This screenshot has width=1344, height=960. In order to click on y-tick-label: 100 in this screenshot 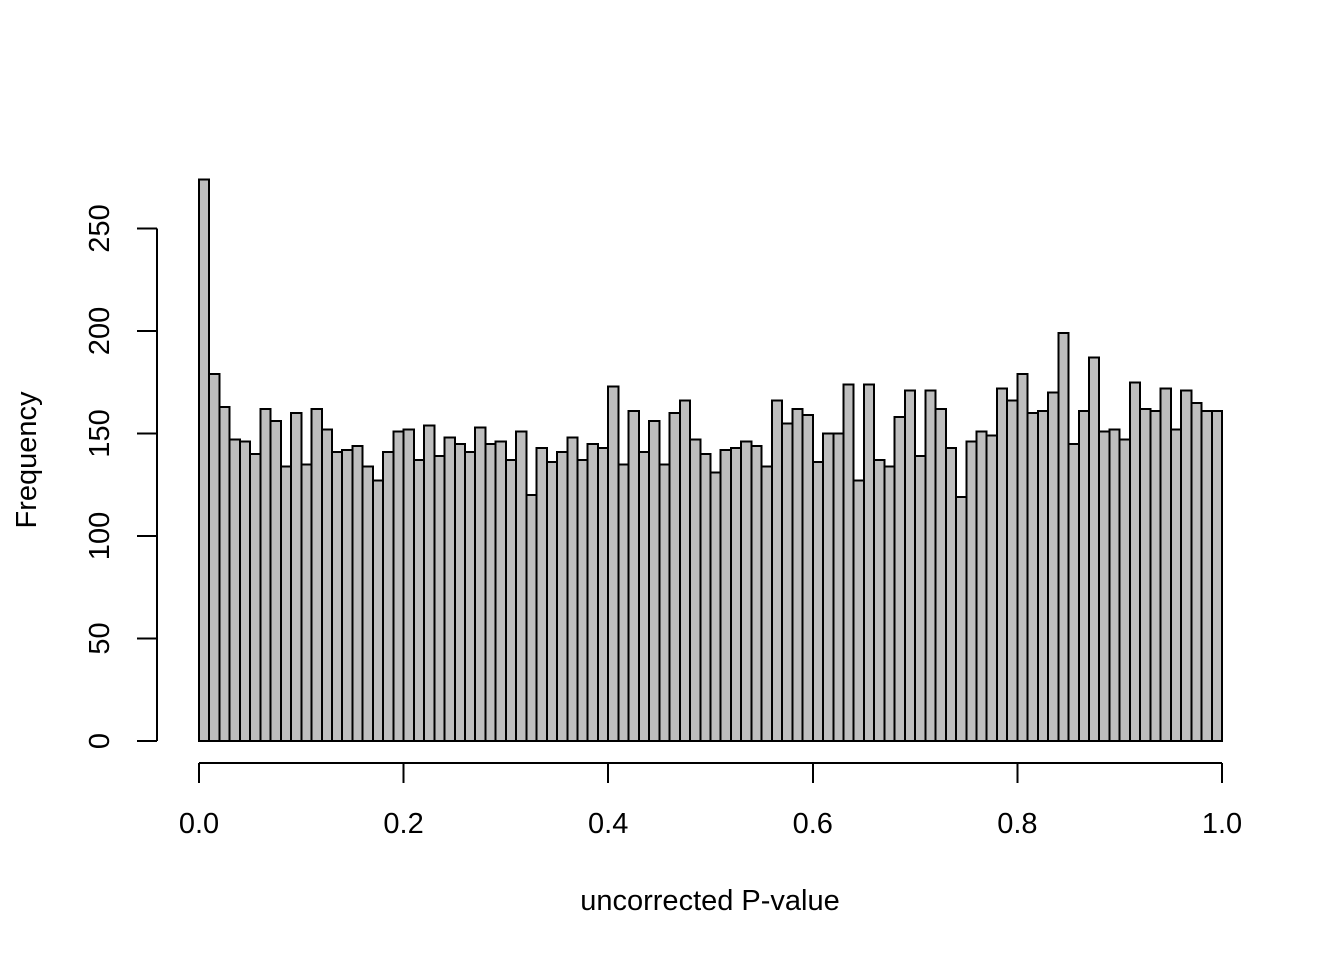, I will do `click(100, 536)`.